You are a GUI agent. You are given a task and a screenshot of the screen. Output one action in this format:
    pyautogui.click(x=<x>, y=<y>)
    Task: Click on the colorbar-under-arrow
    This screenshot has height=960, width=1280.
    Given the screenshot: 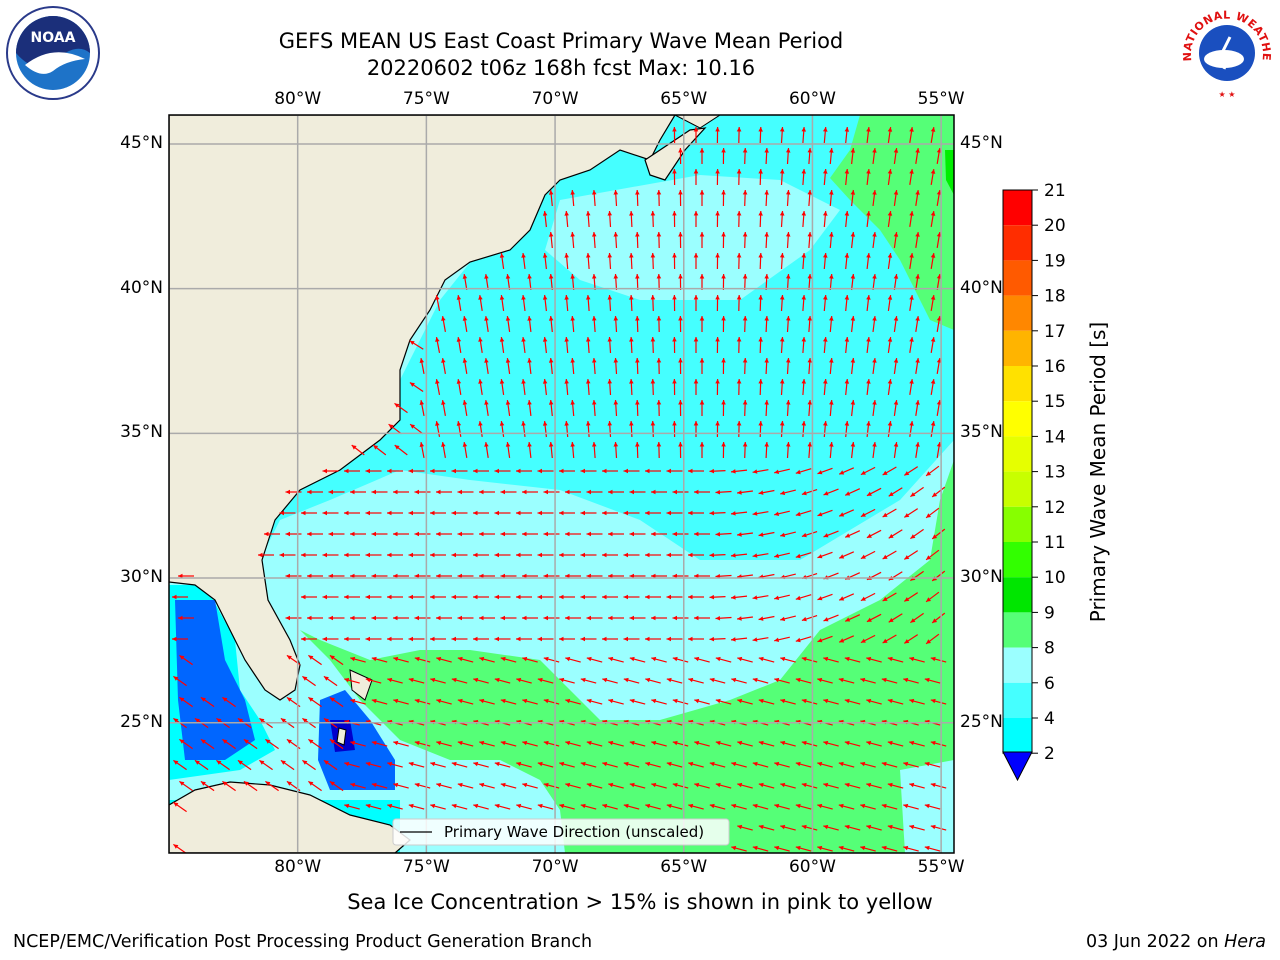 What is the action you would take?
    pyautogui.click(x=1017, y=766)
    